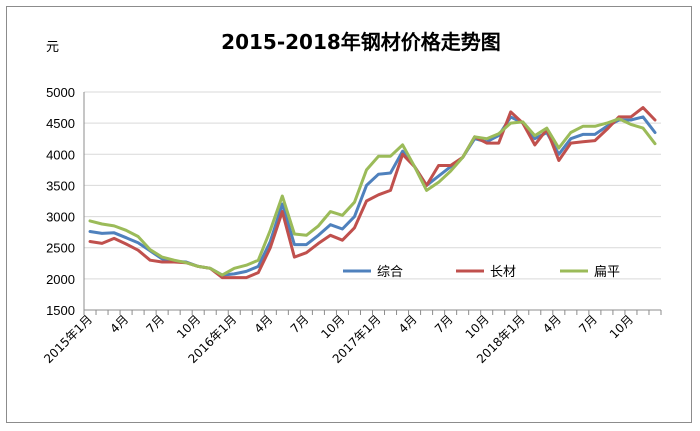 The height and width of the screenshot is (431, 700). I want to click on y-tick-label: 2000, so click(60, 279).